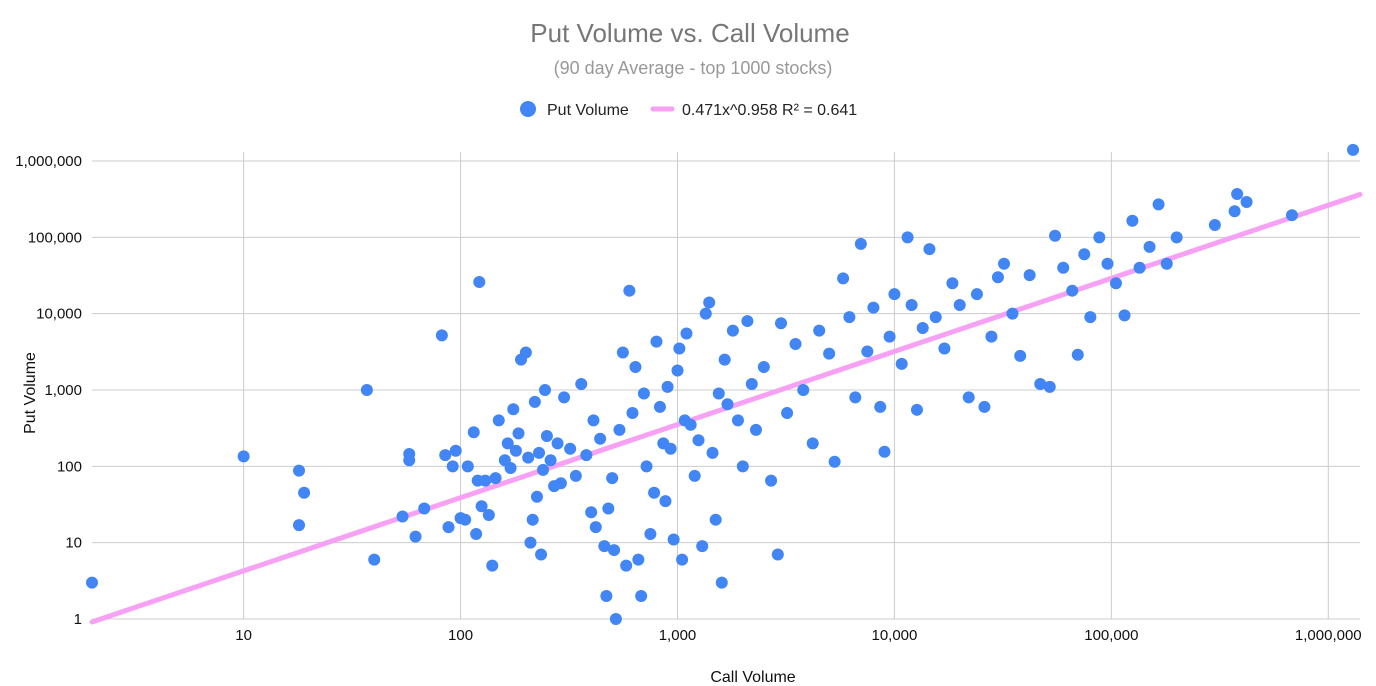  What do you see at coordinates (894, 635) in the screenshot?
I see `x-tick-label-3: 10,000` at bounding box center [894, 635].